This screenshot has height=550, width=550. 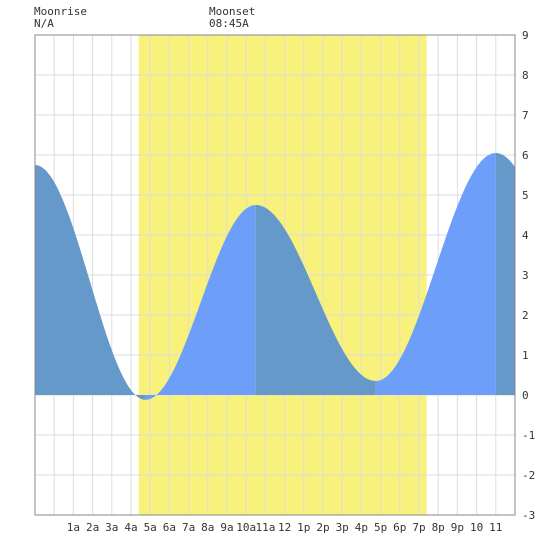 I want to click on y-tick-labels: -3 -2 -1 0 1 2 3 4 5 6 7 8 9, so click(x=528, y=275).